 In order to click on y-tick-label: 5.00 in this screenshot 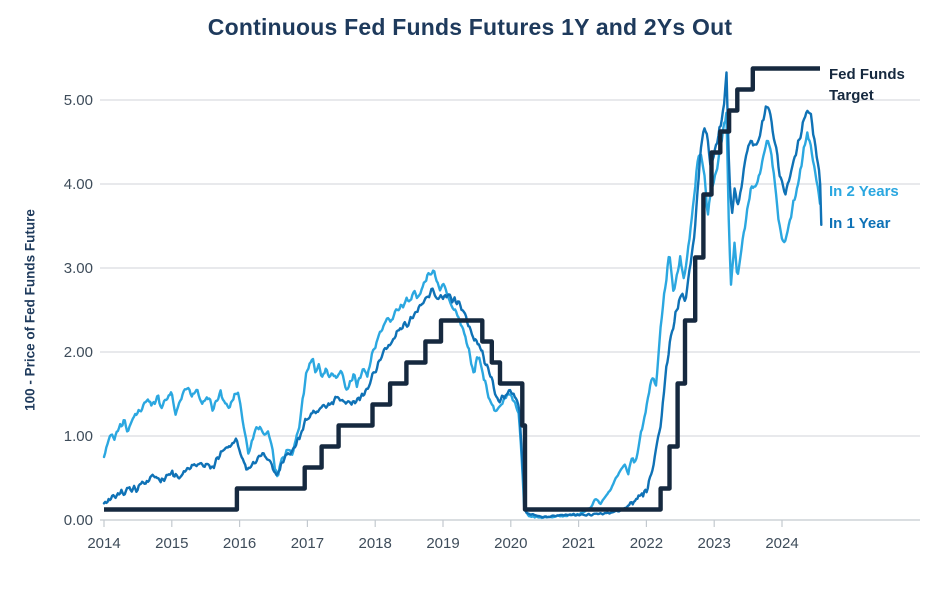, I will do `click(78, 100)`.